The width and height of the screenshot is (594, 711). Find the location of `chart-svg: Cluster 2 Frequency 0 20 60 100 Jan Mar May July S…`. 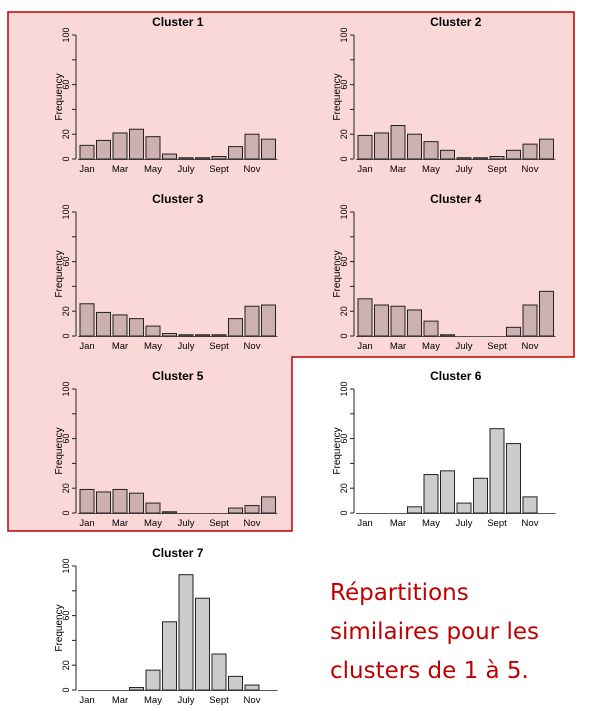

chart-svg: Cluster 2 Frequency 0 20 60 100 Jan Mar May July S… is located at coordinates (444, 95).